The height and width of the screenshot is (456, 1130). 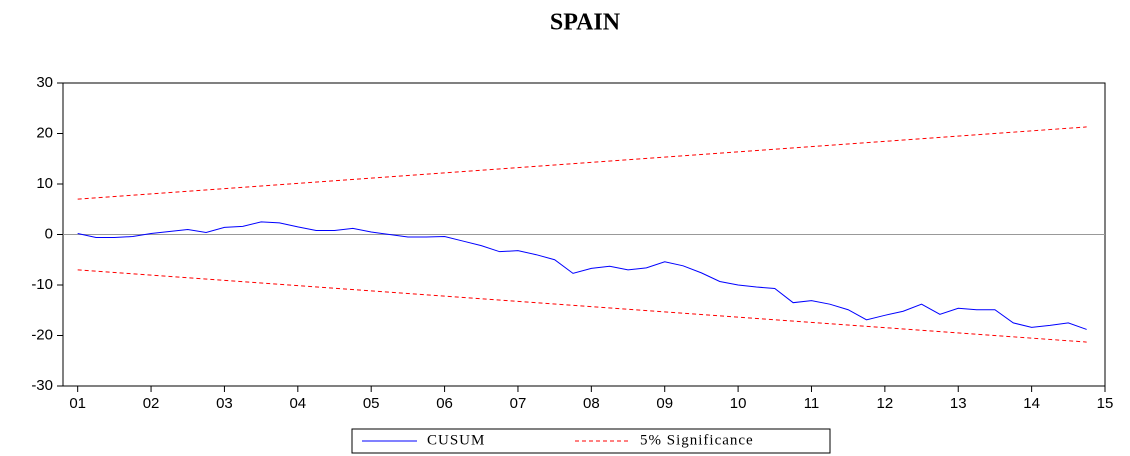 What do you see at coordinates (585, 23) in the screenshot?
I see `chart-title: SPAIN` at bounding box center [585, 23].